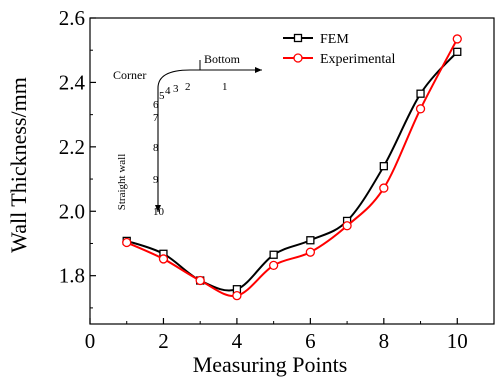 This screenshot has height=382, width=498. I want to click on y-tick-label: 2.6, so click(72, 18).